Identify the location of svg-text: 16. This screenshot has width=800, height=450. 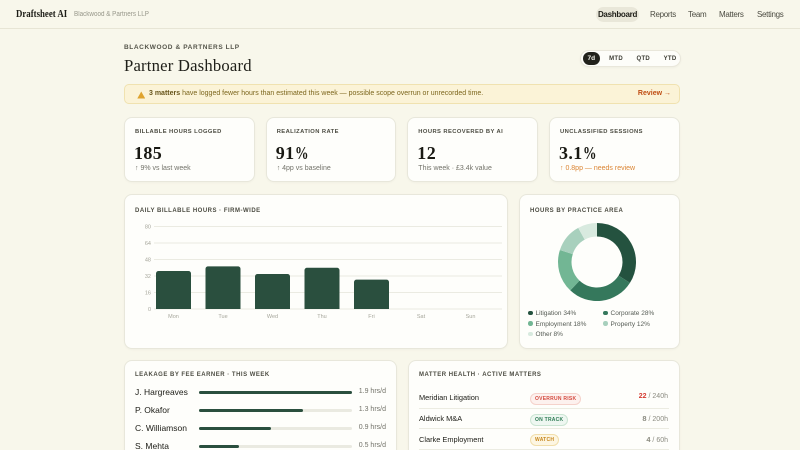
(148, 294).